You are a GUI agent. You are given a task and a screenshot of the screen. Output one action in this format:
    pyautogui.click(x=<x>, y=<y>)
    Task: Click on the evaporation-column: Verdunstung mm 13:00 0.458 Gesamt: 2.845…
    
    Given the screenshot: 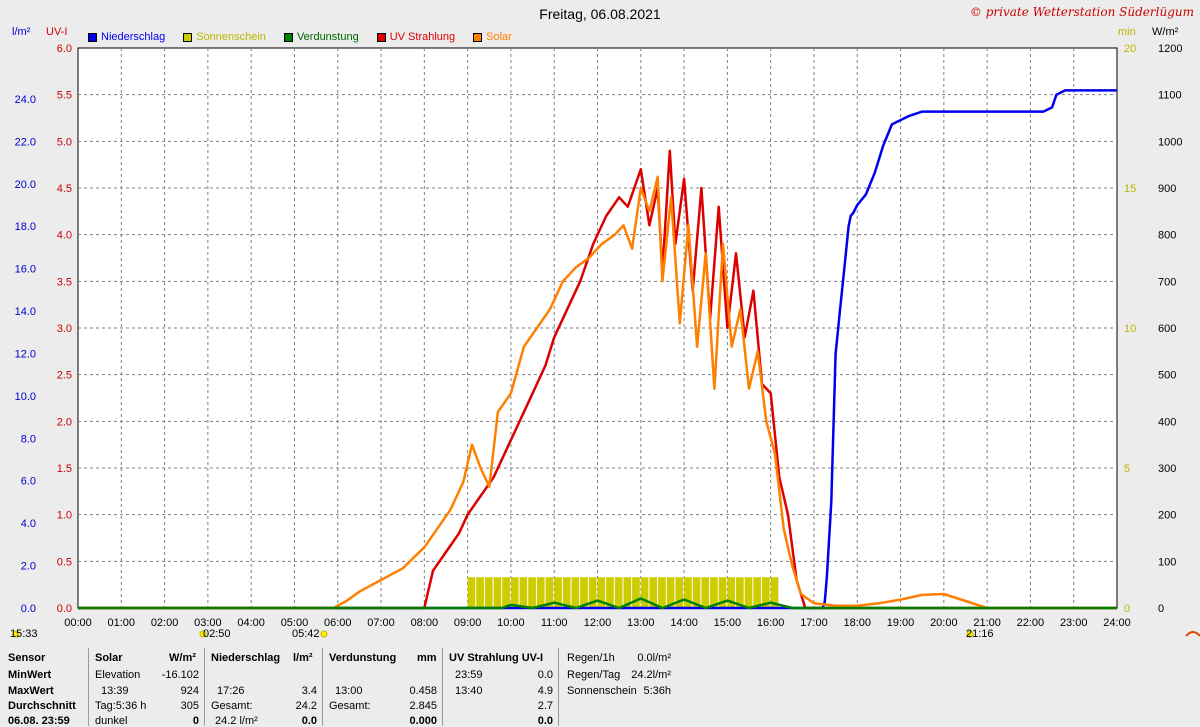 What is the action you would take?
    pyautogui.click(x=382, y=687)
    